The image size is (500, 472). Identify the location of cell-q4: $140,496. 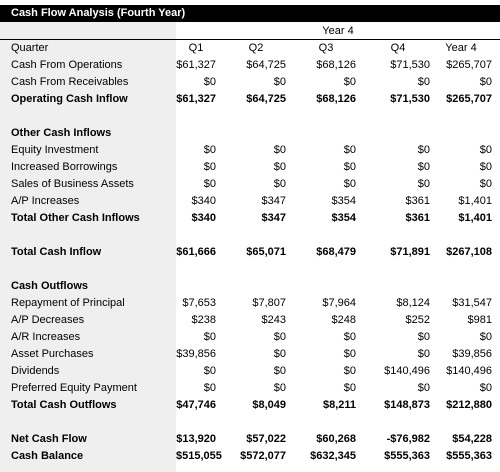
(407, 371).